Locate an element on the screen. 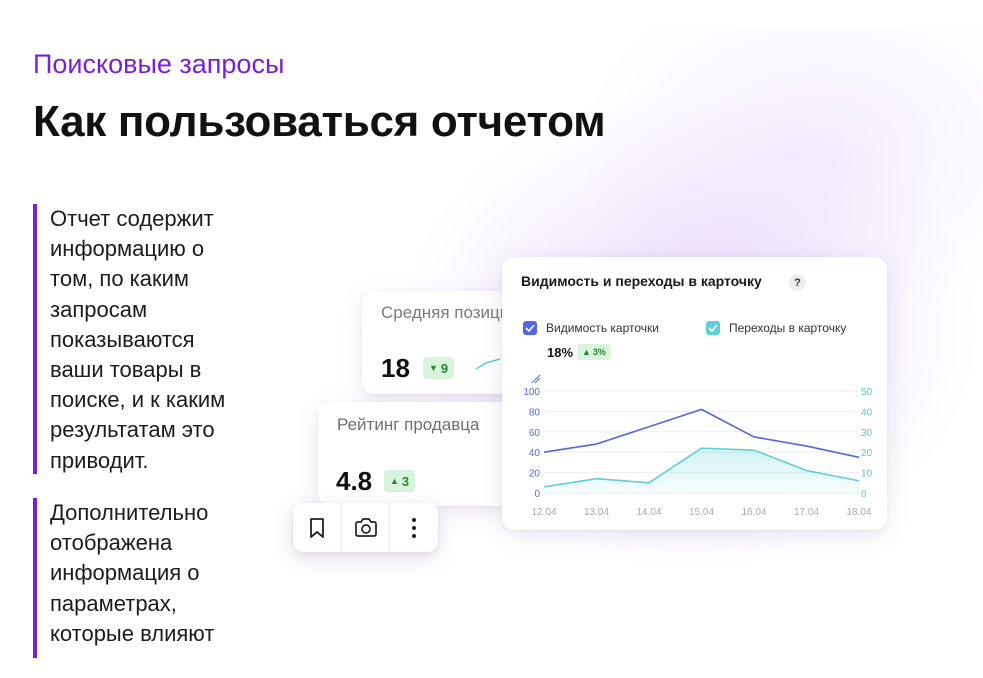 The image size is (983, 678). legend-clicks-label: Переходы в карточку is located at coordinates (788, 328).